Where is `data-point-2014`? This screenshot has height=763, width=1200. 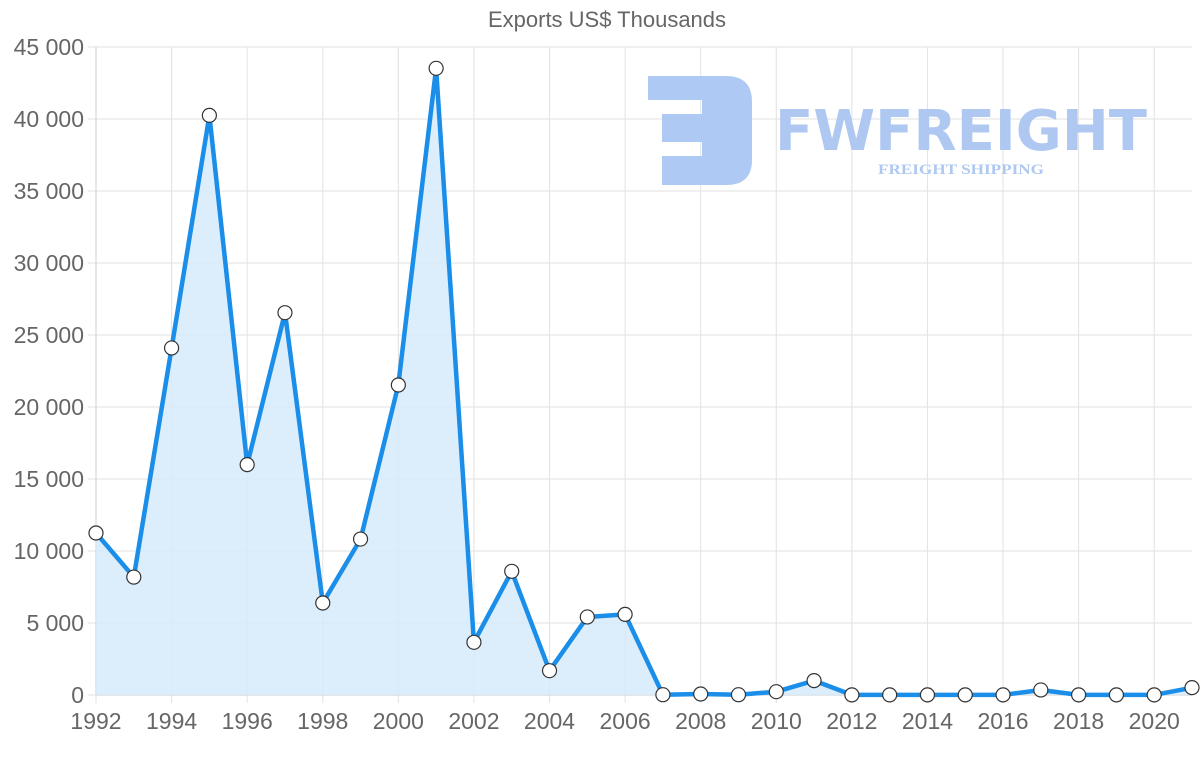
data-point-2014 is located at coordinates (927, 695).